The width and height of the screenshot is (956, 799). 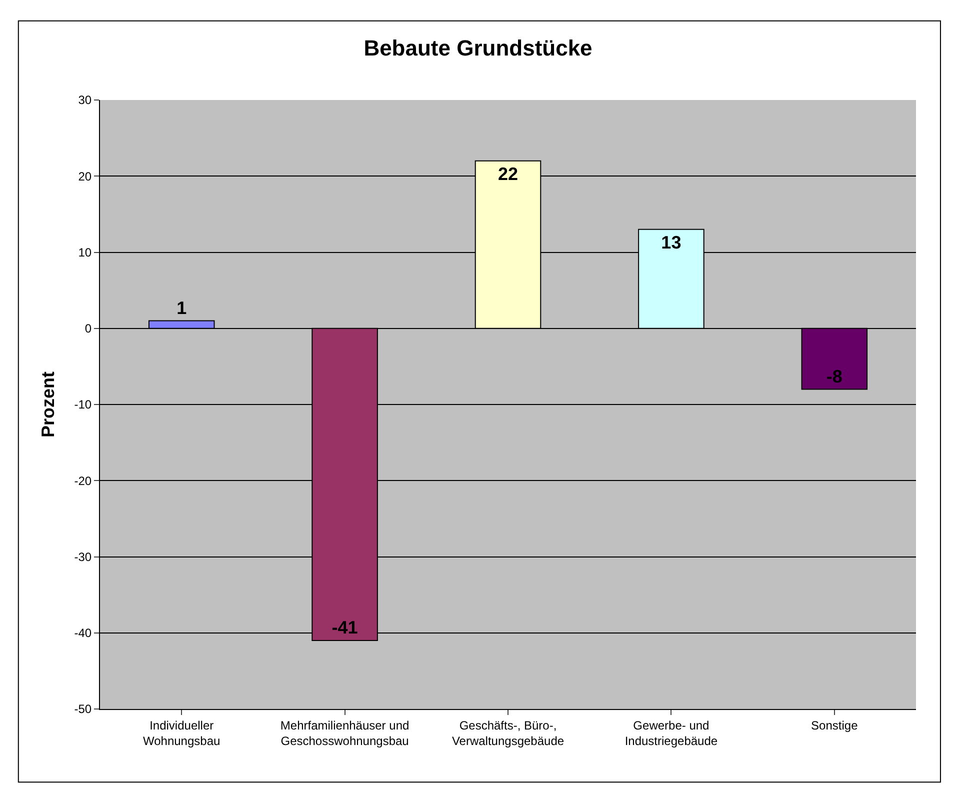 What do you see at coordinates (478, 47) in the screenshot?
I see `chart-title: Bebaute Grundstücke` at bounding box center [478, 47].